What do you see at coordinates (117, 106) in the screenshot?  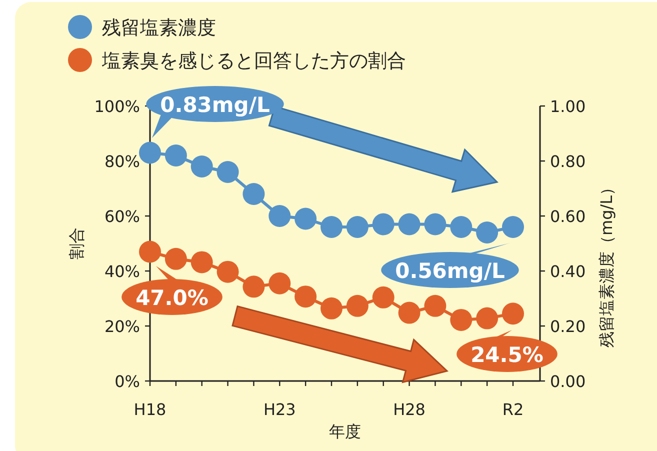 I see `y-tick-label: 100%` at bounding box center [117, 106].